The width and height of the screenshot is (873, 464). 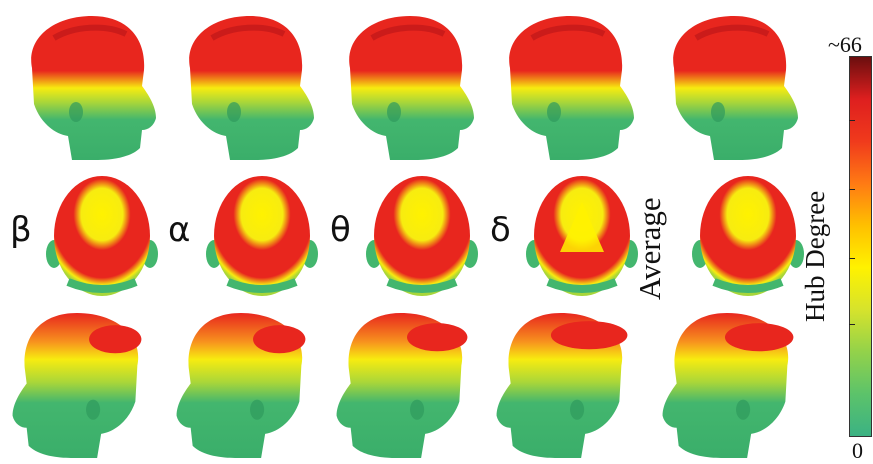 What do you see at coordinates (241, 385) in the screenshot?
I see `head-alpha-right-lateral` at bounding box center [241, 385].